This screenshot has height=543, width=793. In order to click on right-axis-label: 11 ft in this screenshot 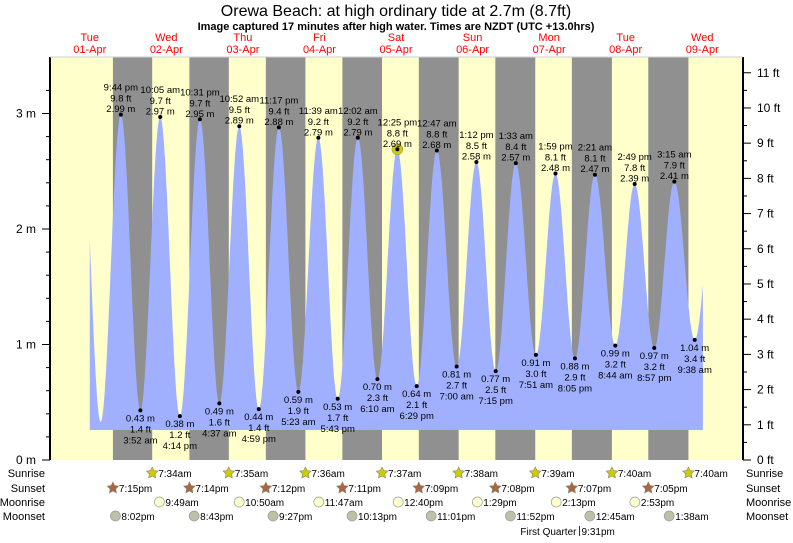, I will do `click(768, 73)`.